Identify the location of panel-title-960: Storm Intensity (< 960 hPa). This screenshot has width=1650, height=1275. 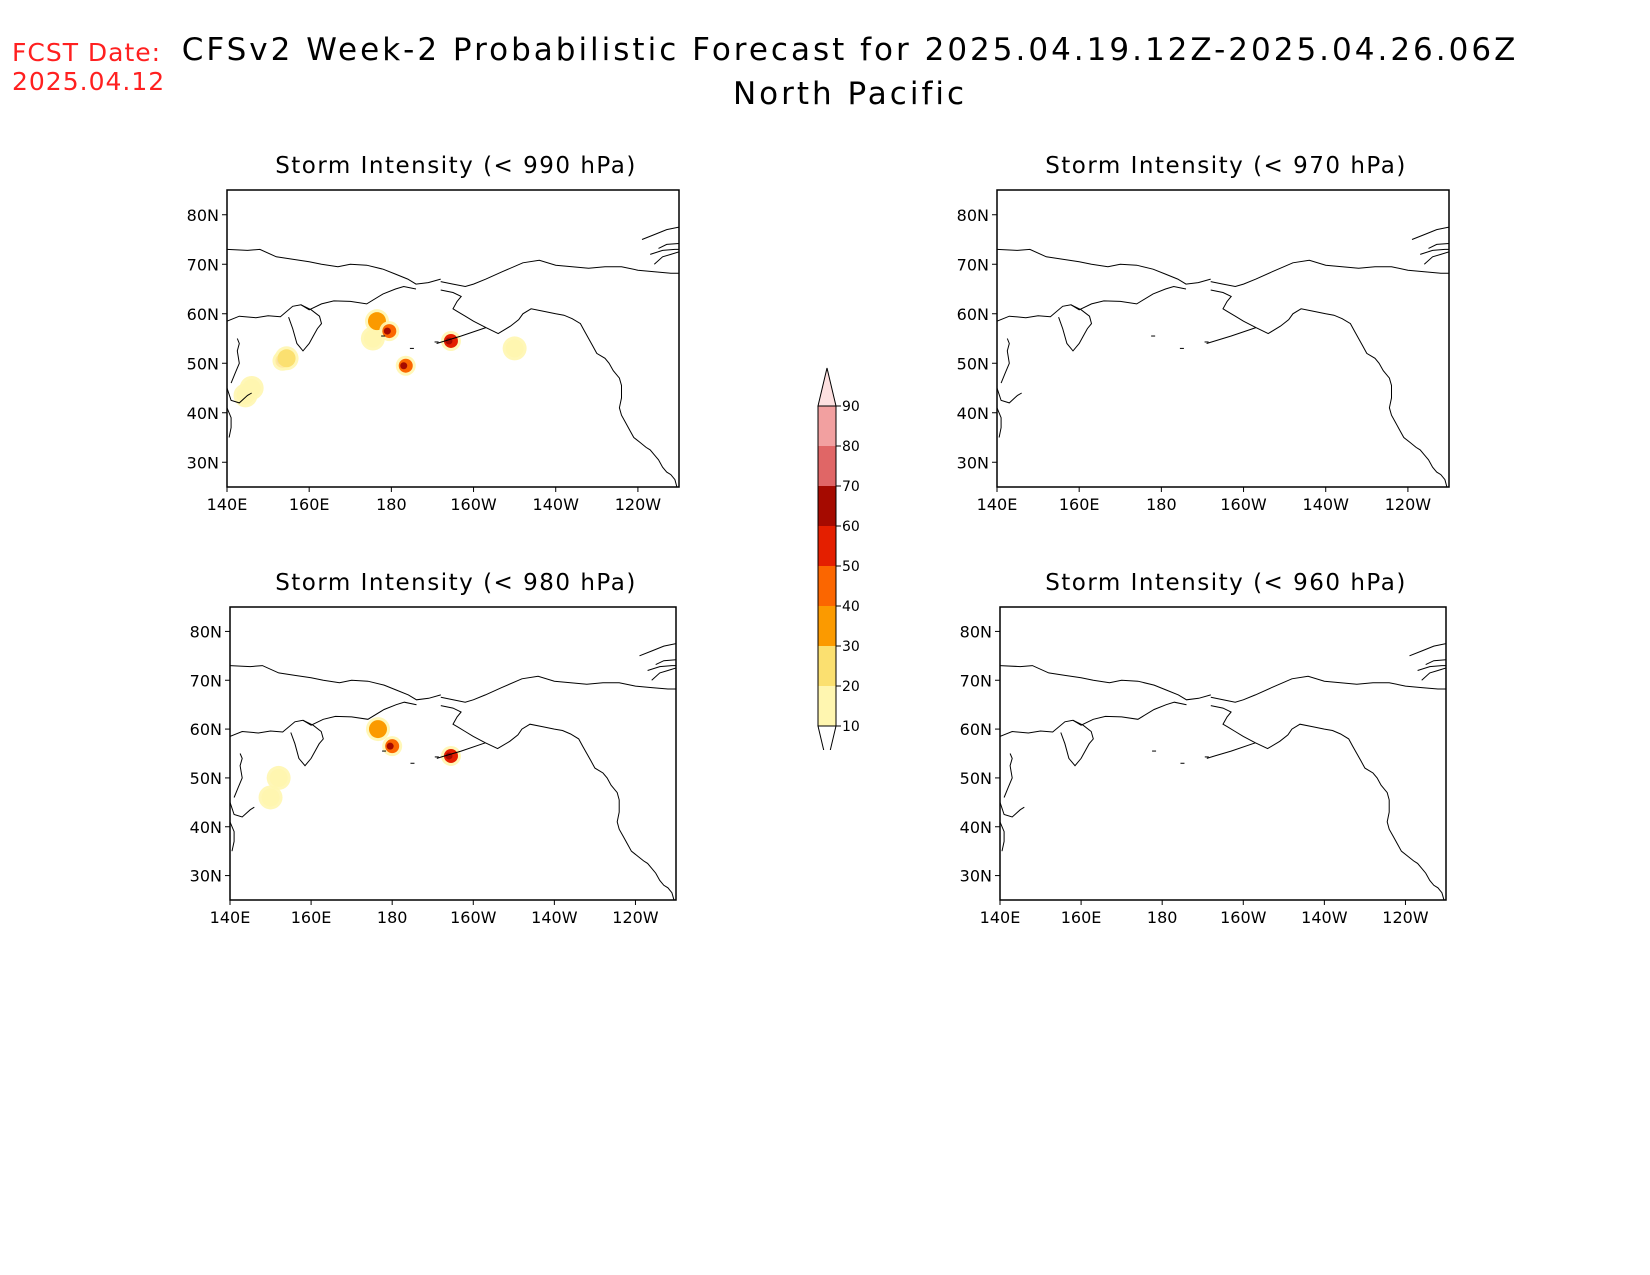
(1226, 583).